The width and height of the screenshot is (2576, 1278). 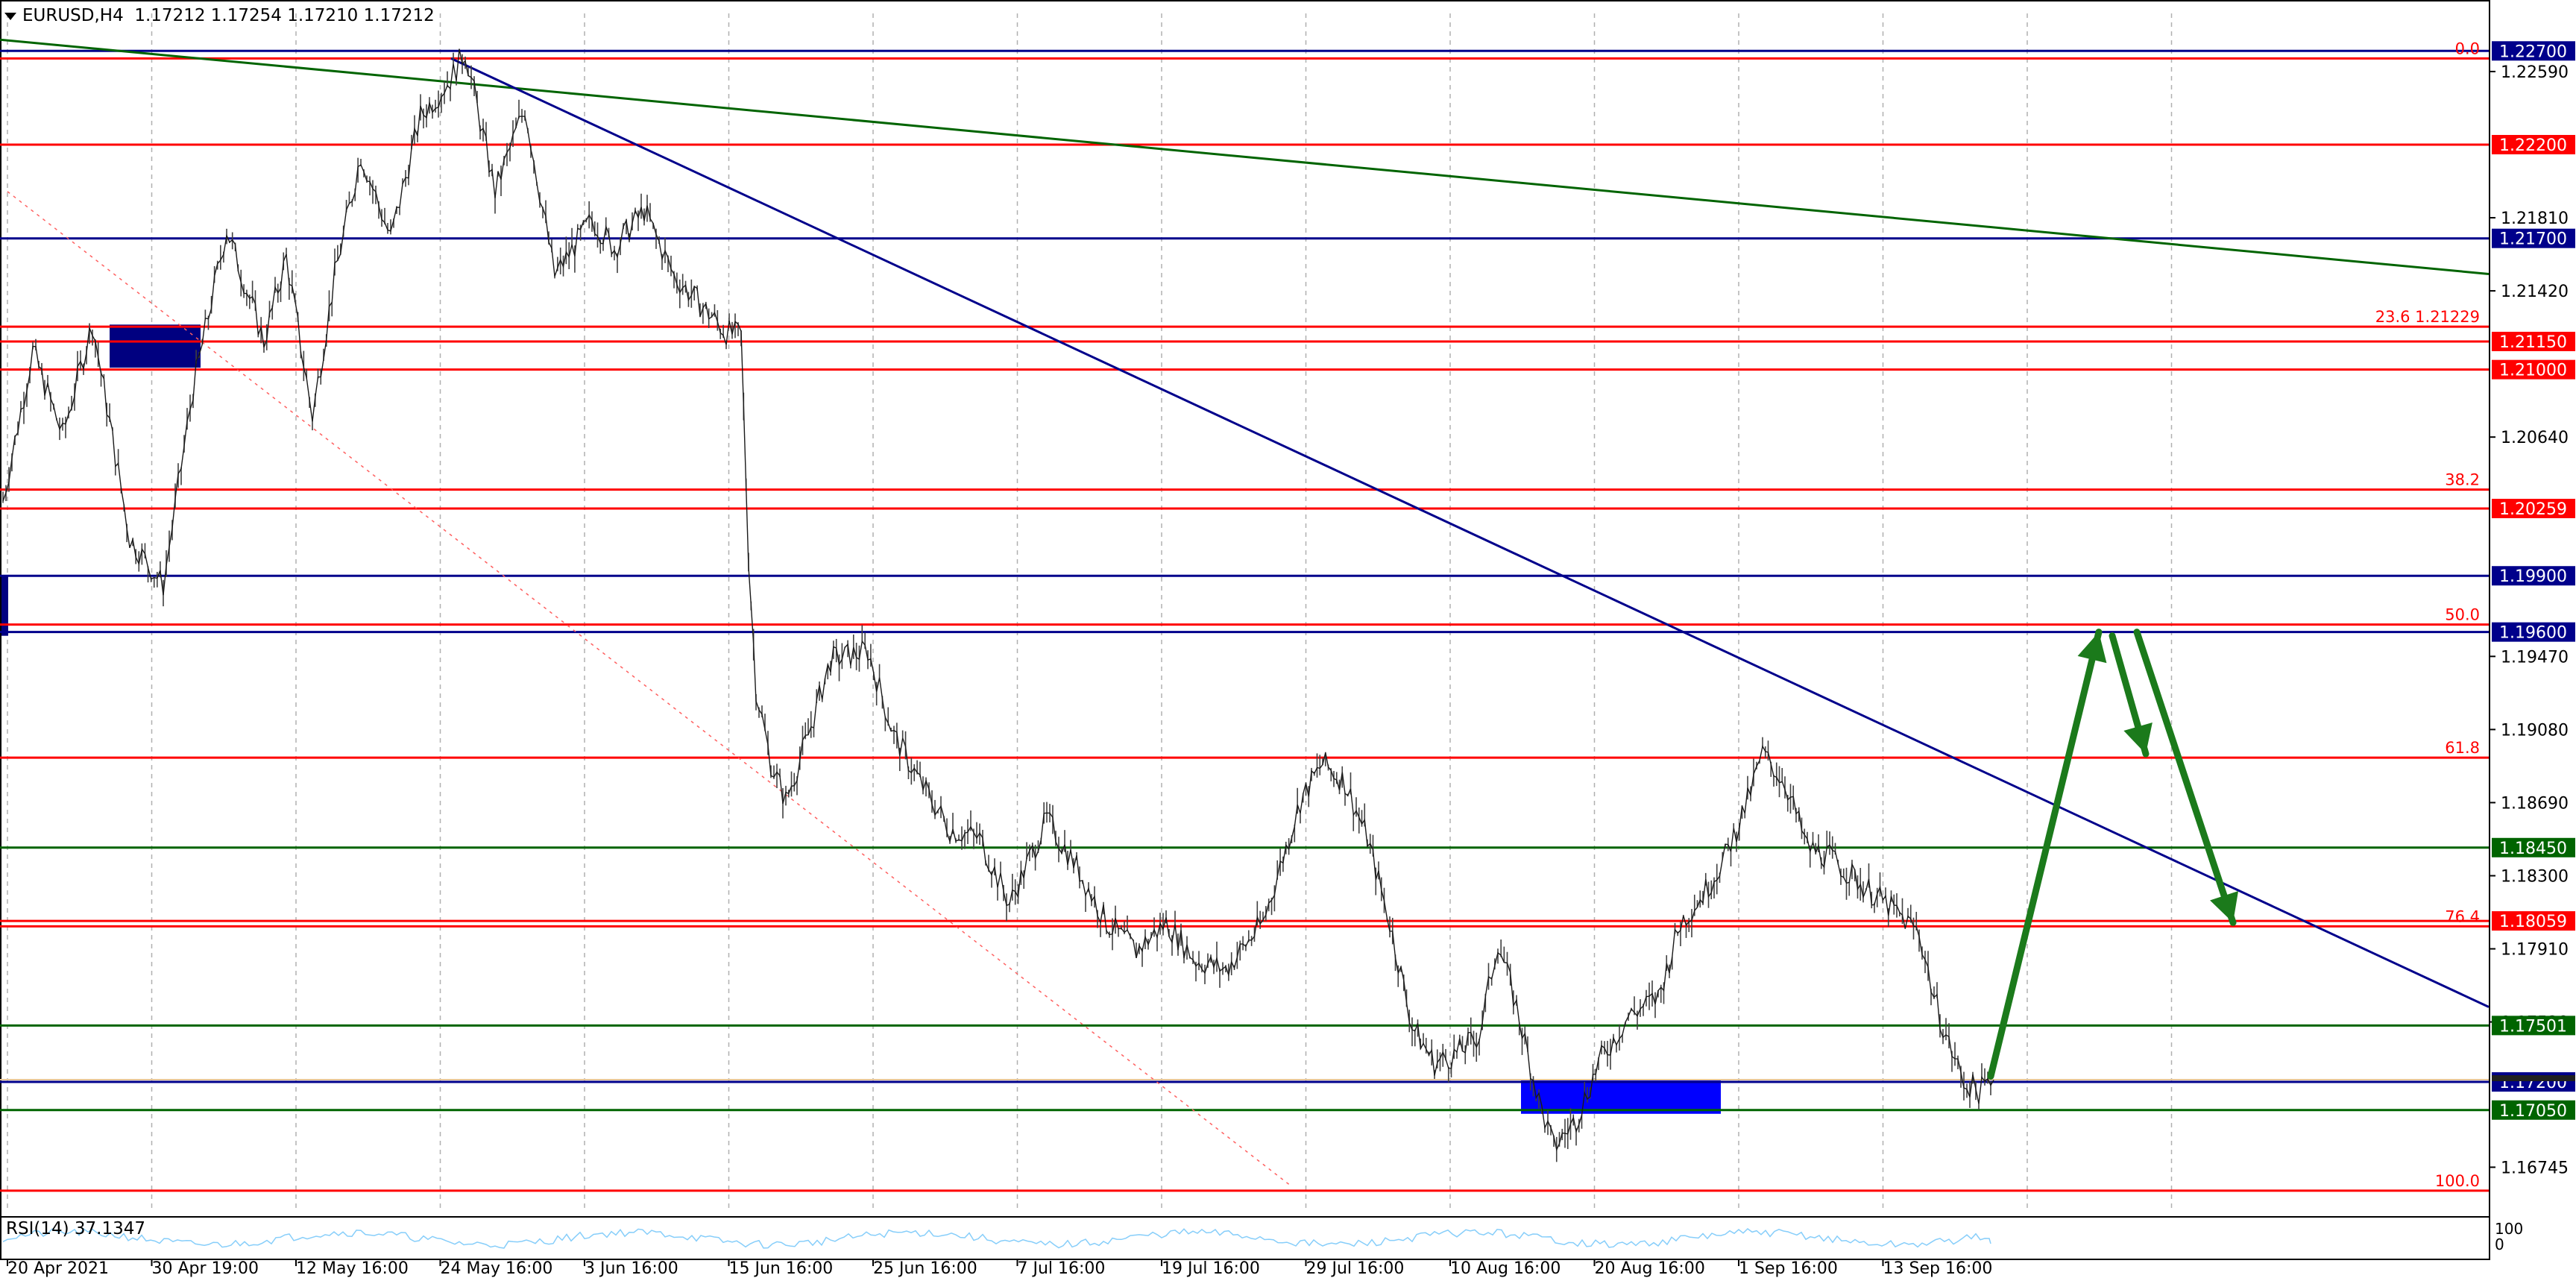 I want to click on fib-level-label: 50.0, so click(x=2462, y=615).